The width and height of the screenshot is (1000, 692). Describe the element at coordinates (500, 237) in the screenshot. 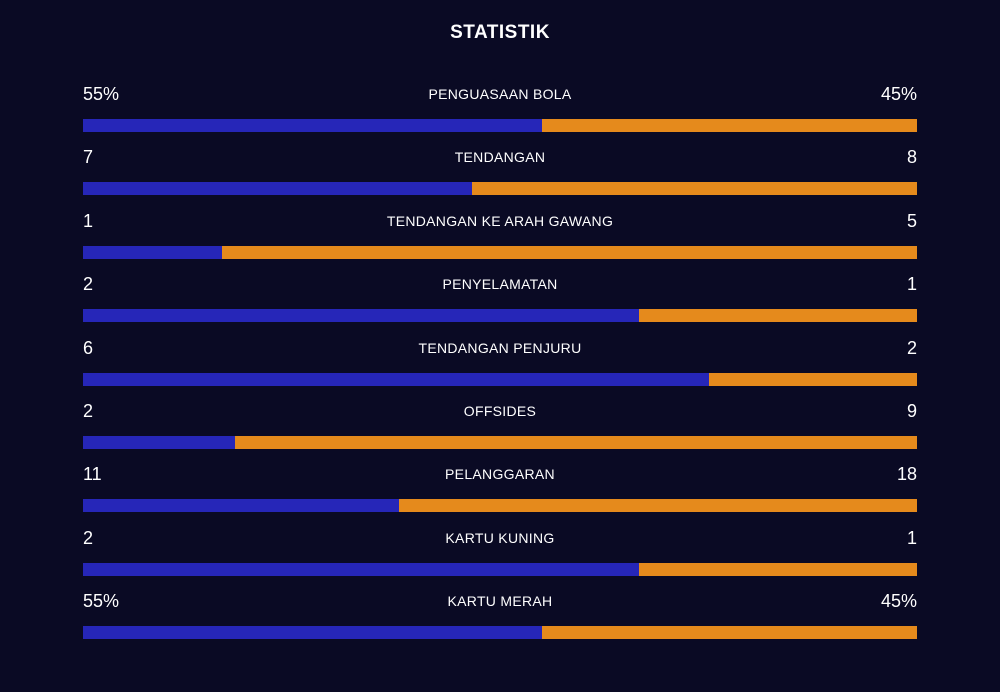

I see `stat-row: 1 TENDANGAN KE ARAH GAWANG 5` at that location.